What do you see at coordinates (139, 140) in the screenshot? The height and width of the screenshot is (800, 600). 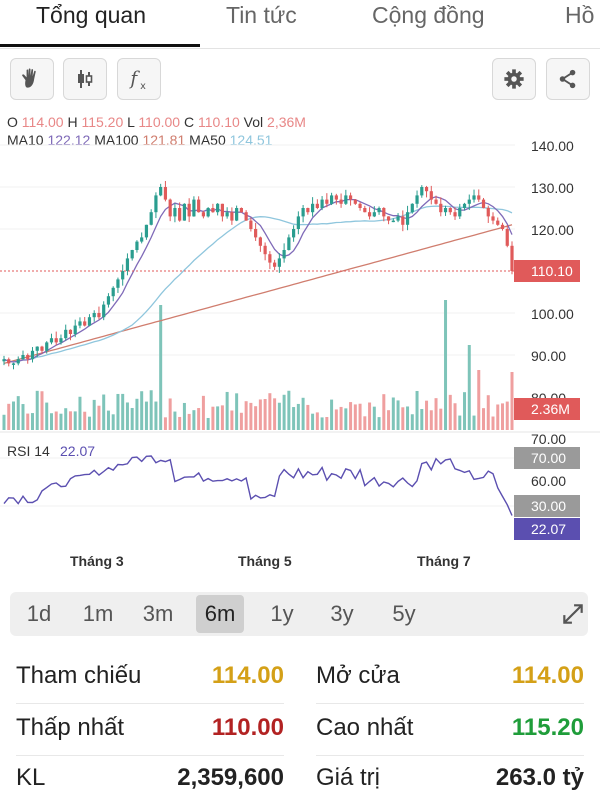 I see `ma-readout: MA10 122.12 MA100 121.81 MA50 124.51` at bounding box center [139, 140].